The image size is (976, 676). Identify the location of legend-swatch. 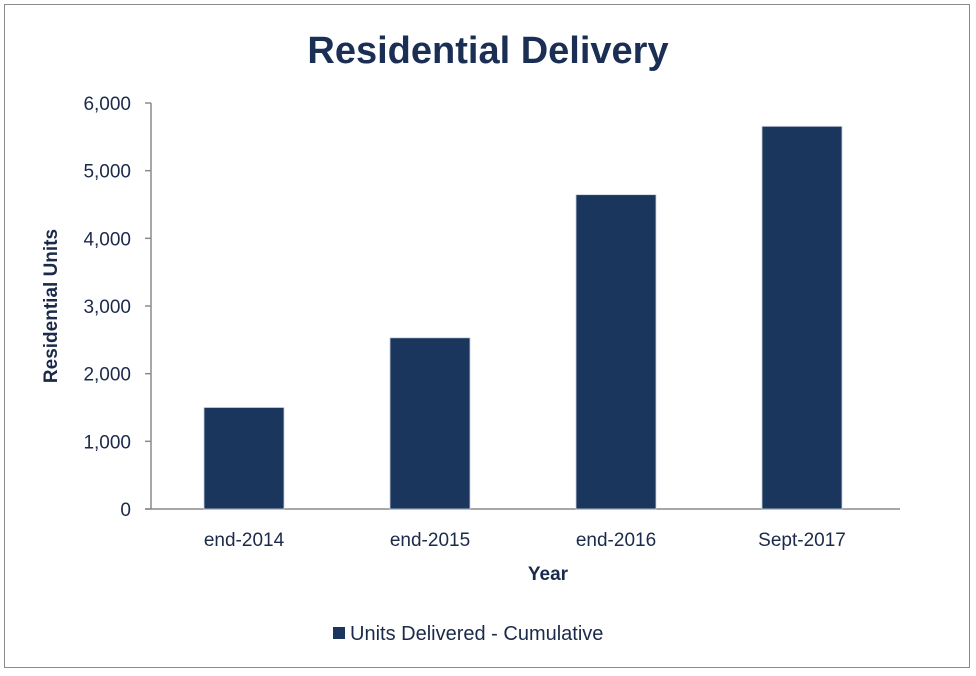
(339, 633).